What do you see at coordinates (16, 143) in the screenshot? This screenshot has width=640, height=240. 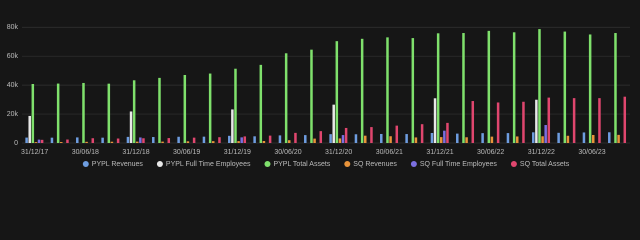 I see `y-tick-label: 0` at bounding box center [16, 143].